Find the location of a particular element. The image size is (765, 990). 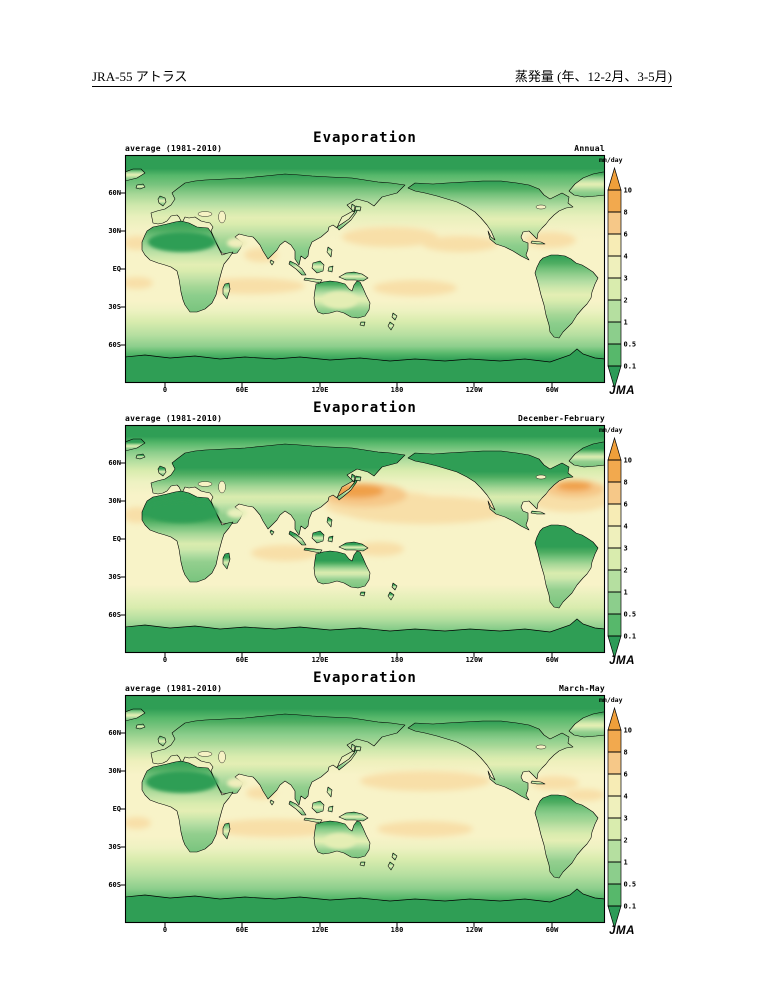

header-left-title: JRA-55 アトラス is located at coordinates (140, 76).